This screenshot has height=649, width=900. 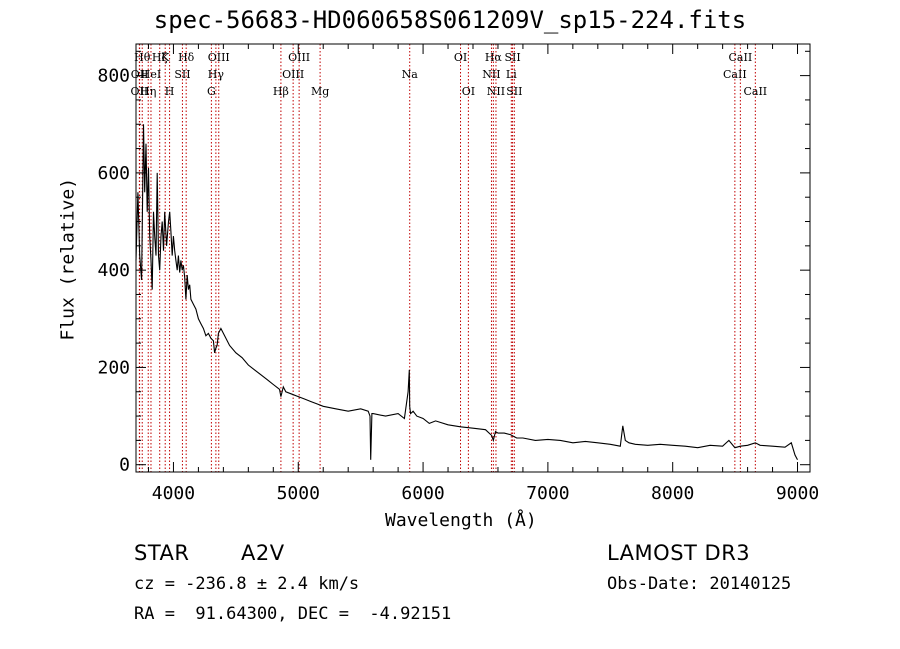 I want to click on line-label: Na, so click(x=410, y=74).